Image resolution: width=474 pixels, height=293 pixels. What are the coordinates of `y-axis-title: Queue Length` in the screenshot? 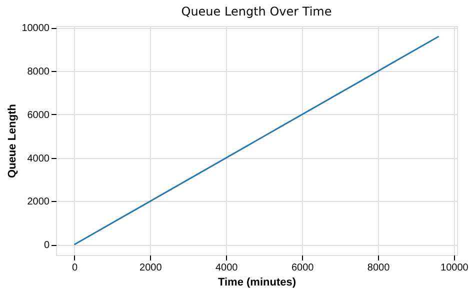 It's located at (12, 141).